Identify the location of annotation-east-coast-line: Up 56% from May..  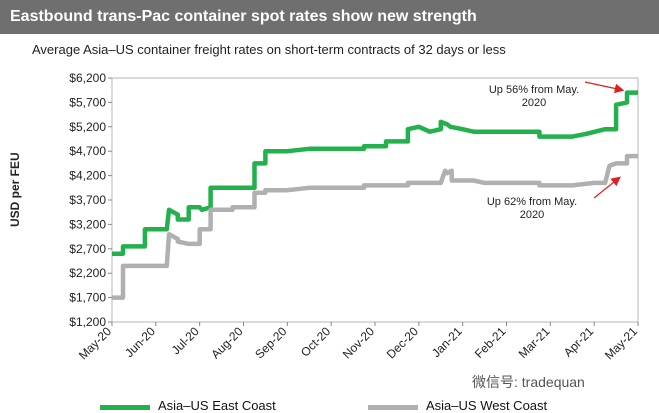
(534, 90).